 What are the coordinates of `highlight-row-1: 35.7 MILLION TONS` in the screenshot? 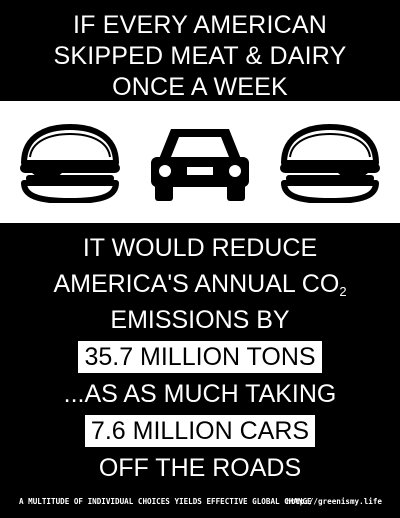 It's located at (200, 357).